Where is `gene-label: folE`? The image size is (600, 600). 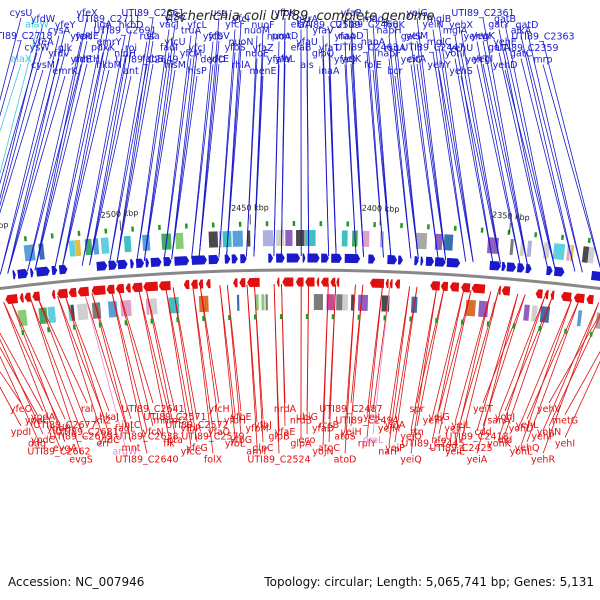 gene-label: folE is located at coordinates (373, 65).